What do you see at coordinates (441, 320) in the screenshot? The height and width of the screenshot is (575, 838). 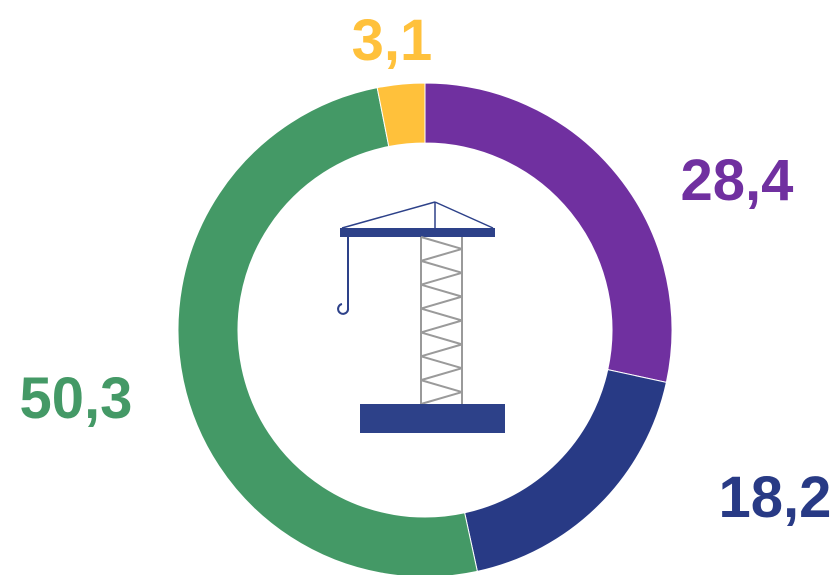 I see `crane-mast` at bounding box center [441, 320].